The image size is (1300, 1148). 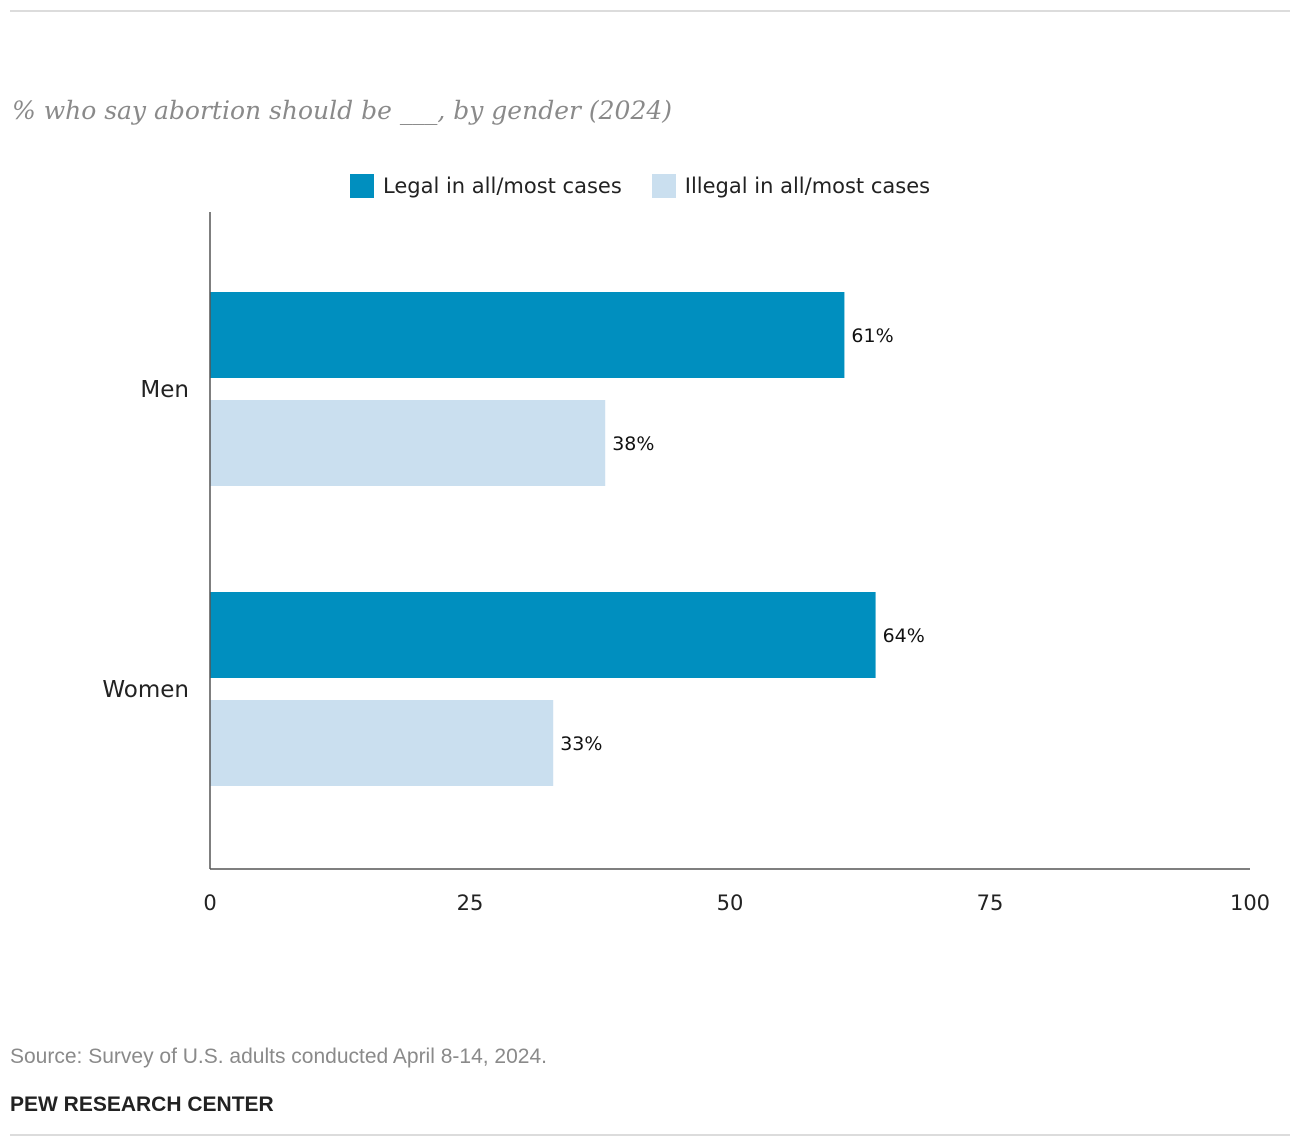 What do you see at coordinates (663, 186) in the screenshot?
I see `legend-swatch-illegal` at bounding box center [663, 186].